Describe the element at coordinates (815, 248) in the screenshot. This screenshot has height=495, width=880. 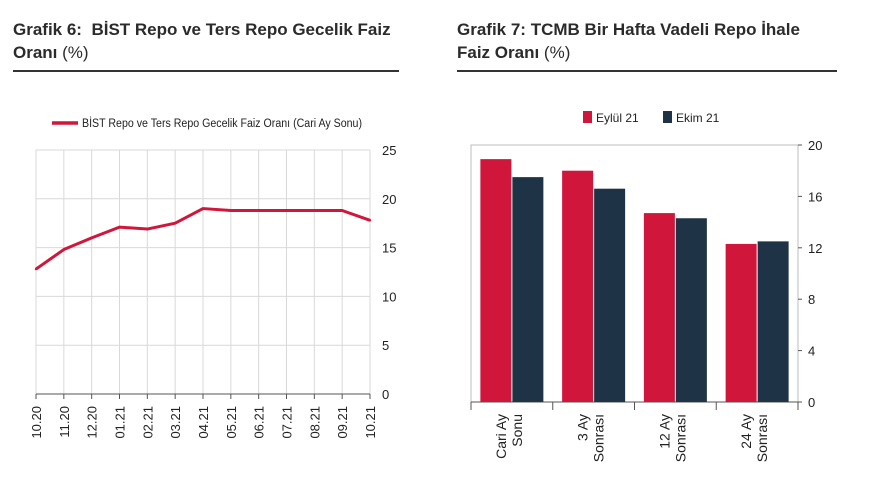
I see `right-y-tick-label: 12` at that location.